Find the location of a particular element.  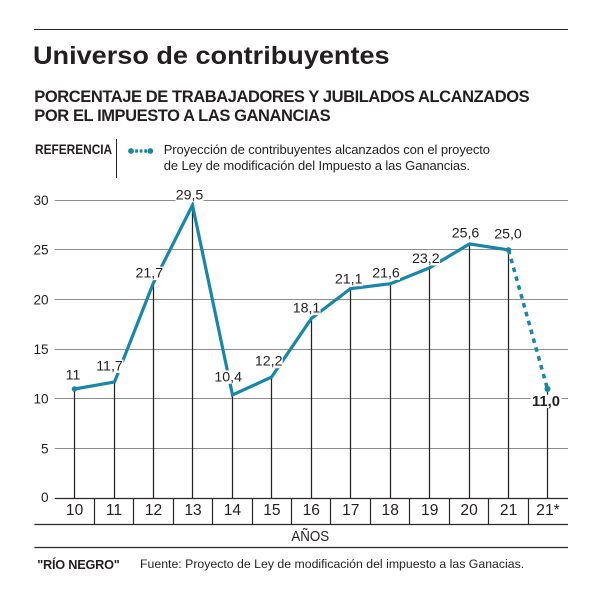

svg-text: 18 is located at coordinates (390, 510).